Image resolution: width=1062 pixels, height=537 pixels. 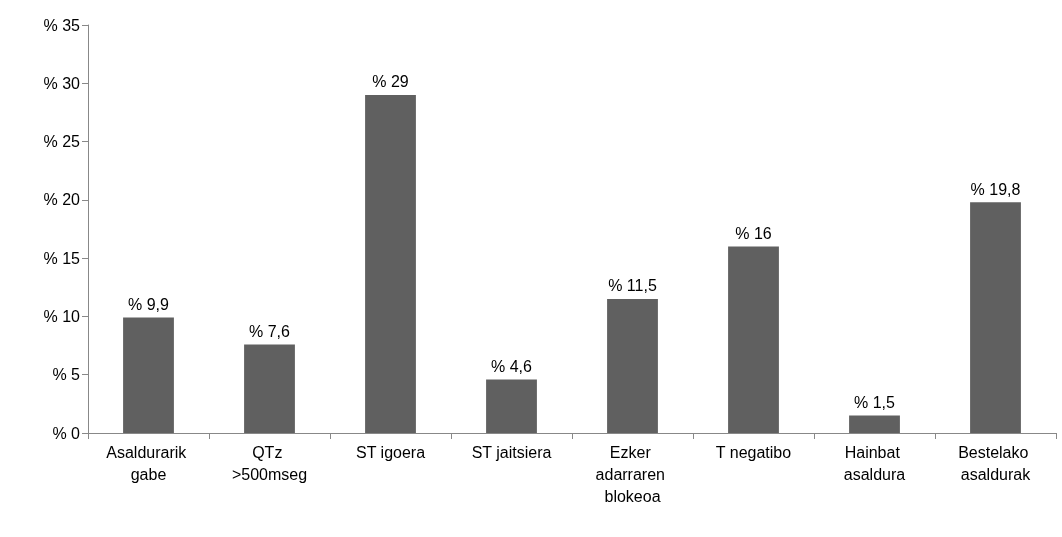 I want to click on data-label: % 7,6, so click(x=270, y=331).